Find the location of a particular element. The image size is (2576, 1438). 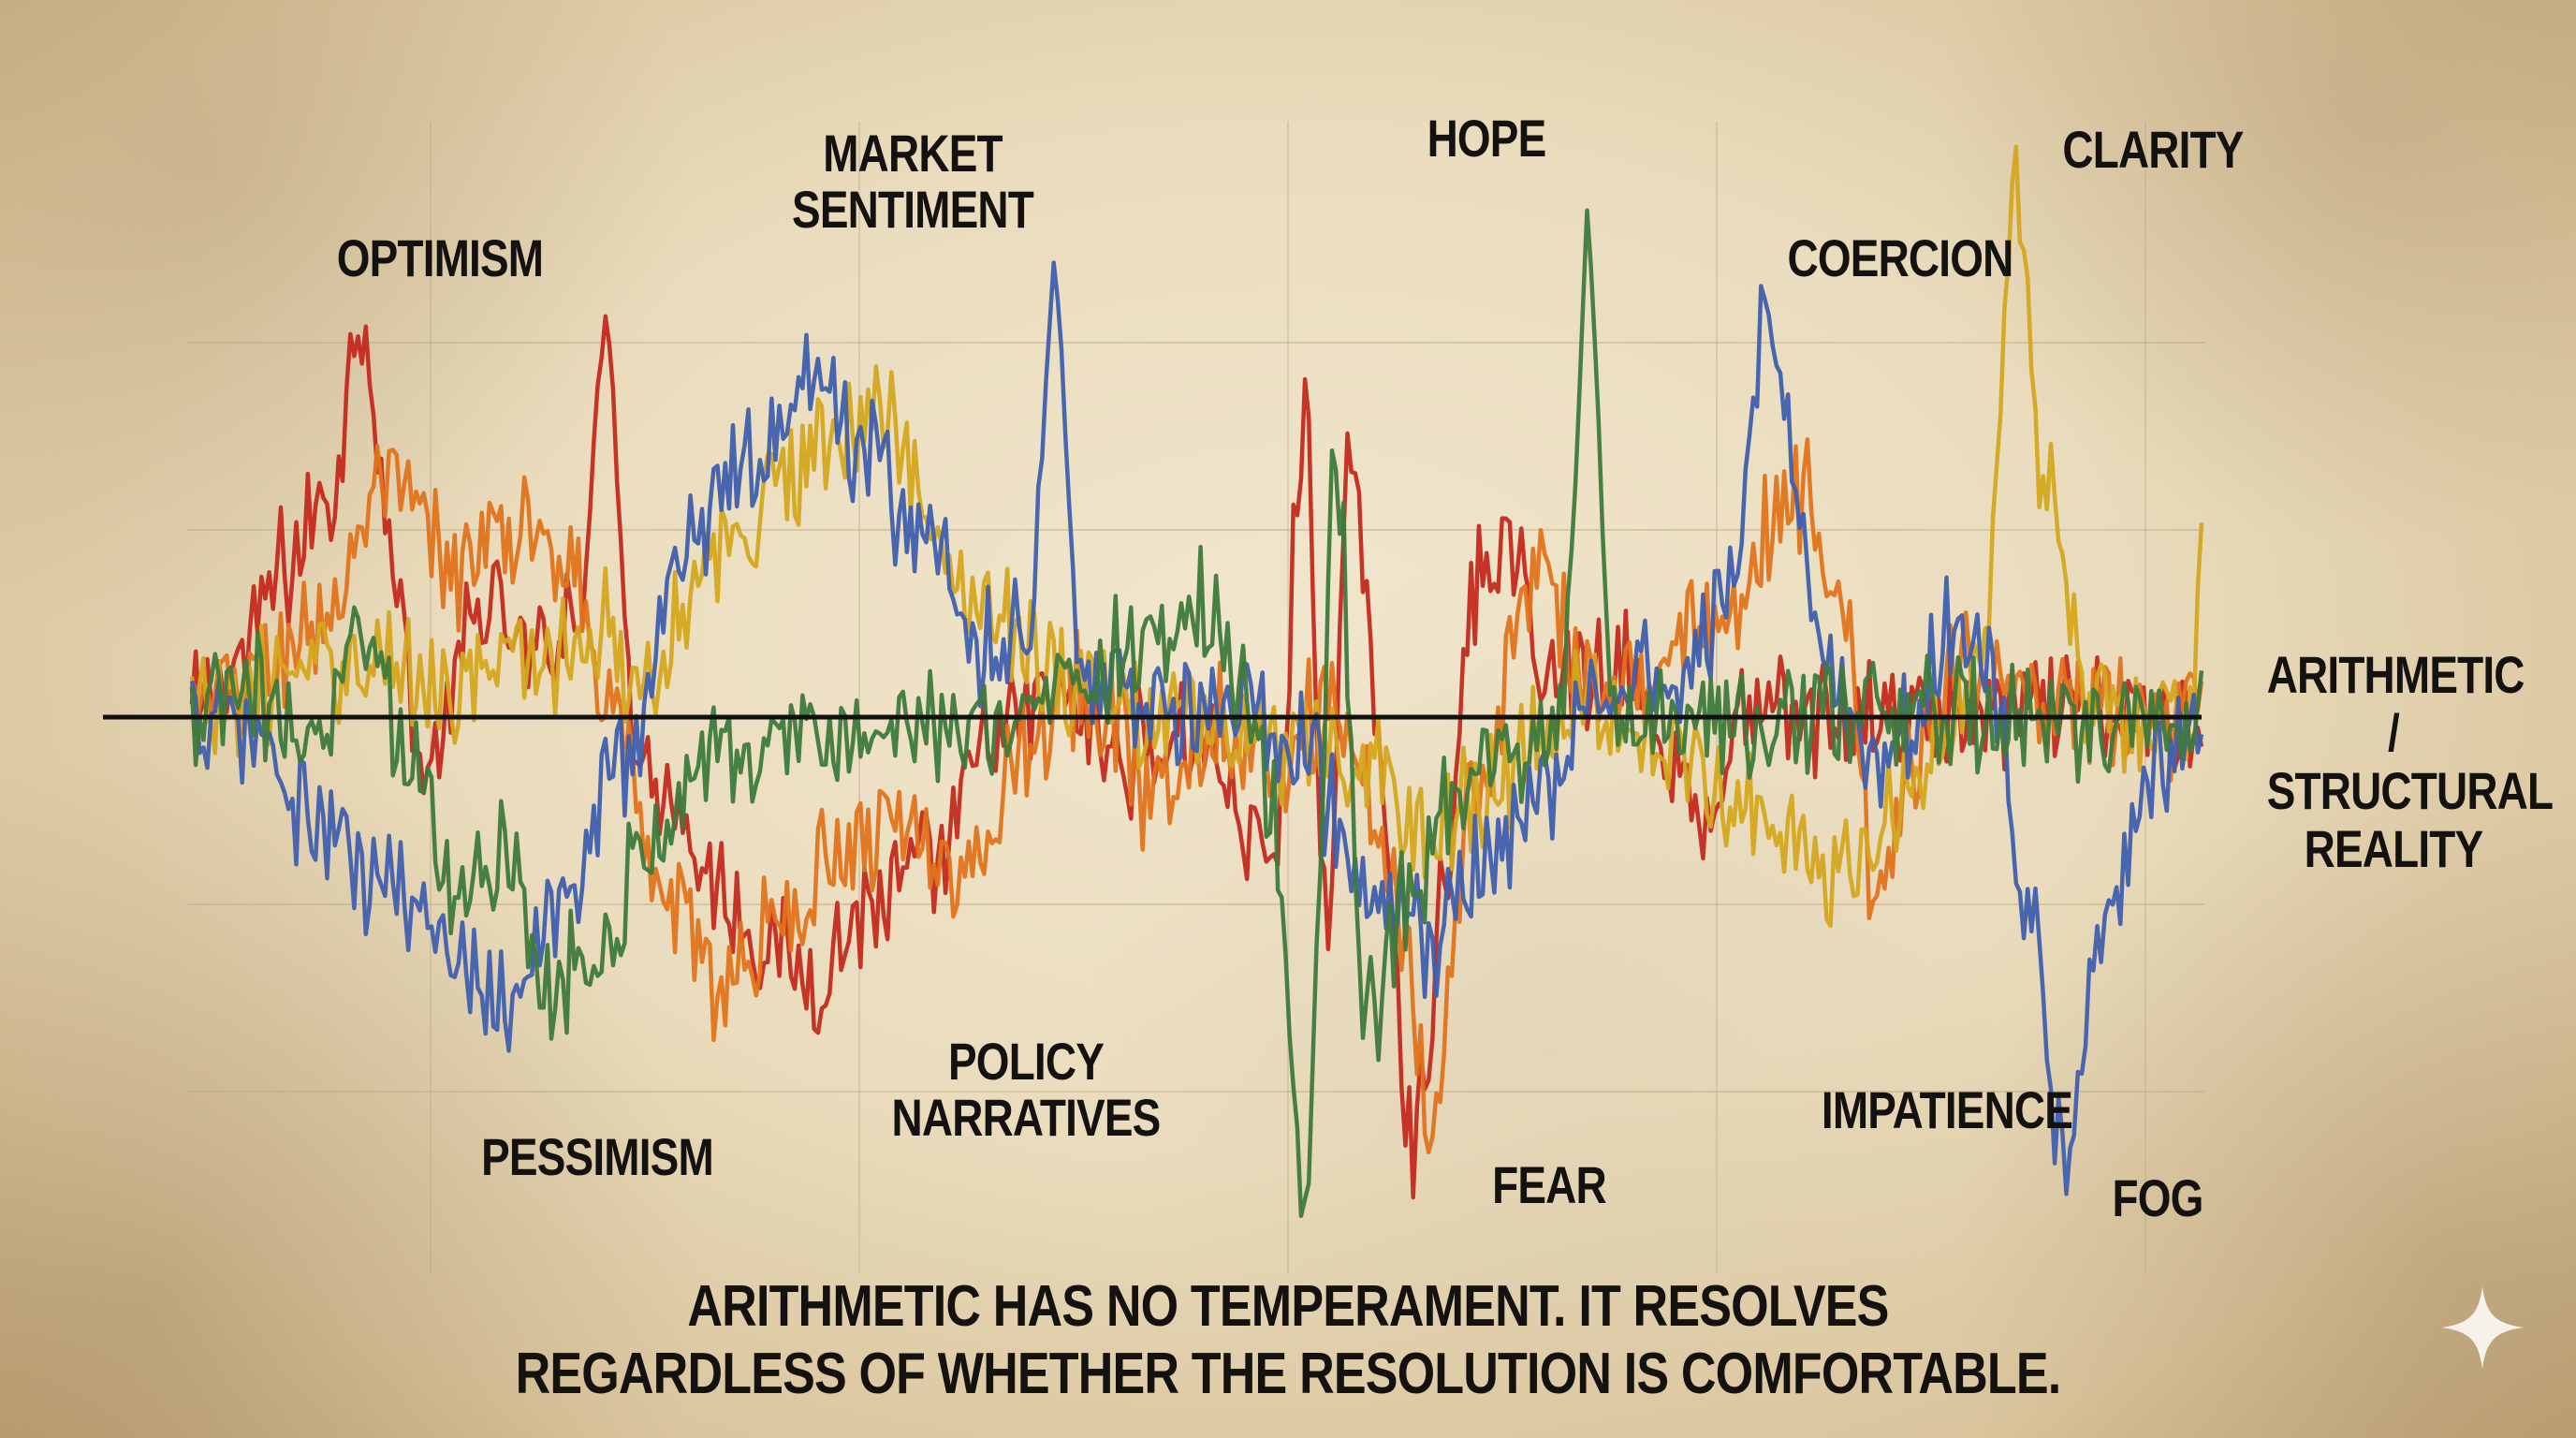

sparkle-icon is located at coordinates (2482, 1327).